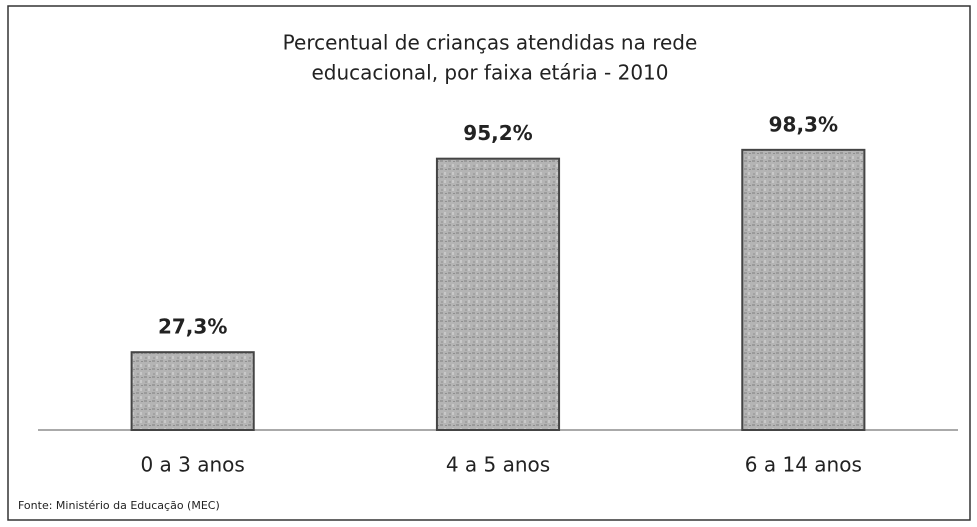 This screenshot has width=977, height=527. What do you see at coordinates (803, 465) in the screenshot?
I see `x-tick-label: 6 a 14 anos` at bounding box center [803, 465].